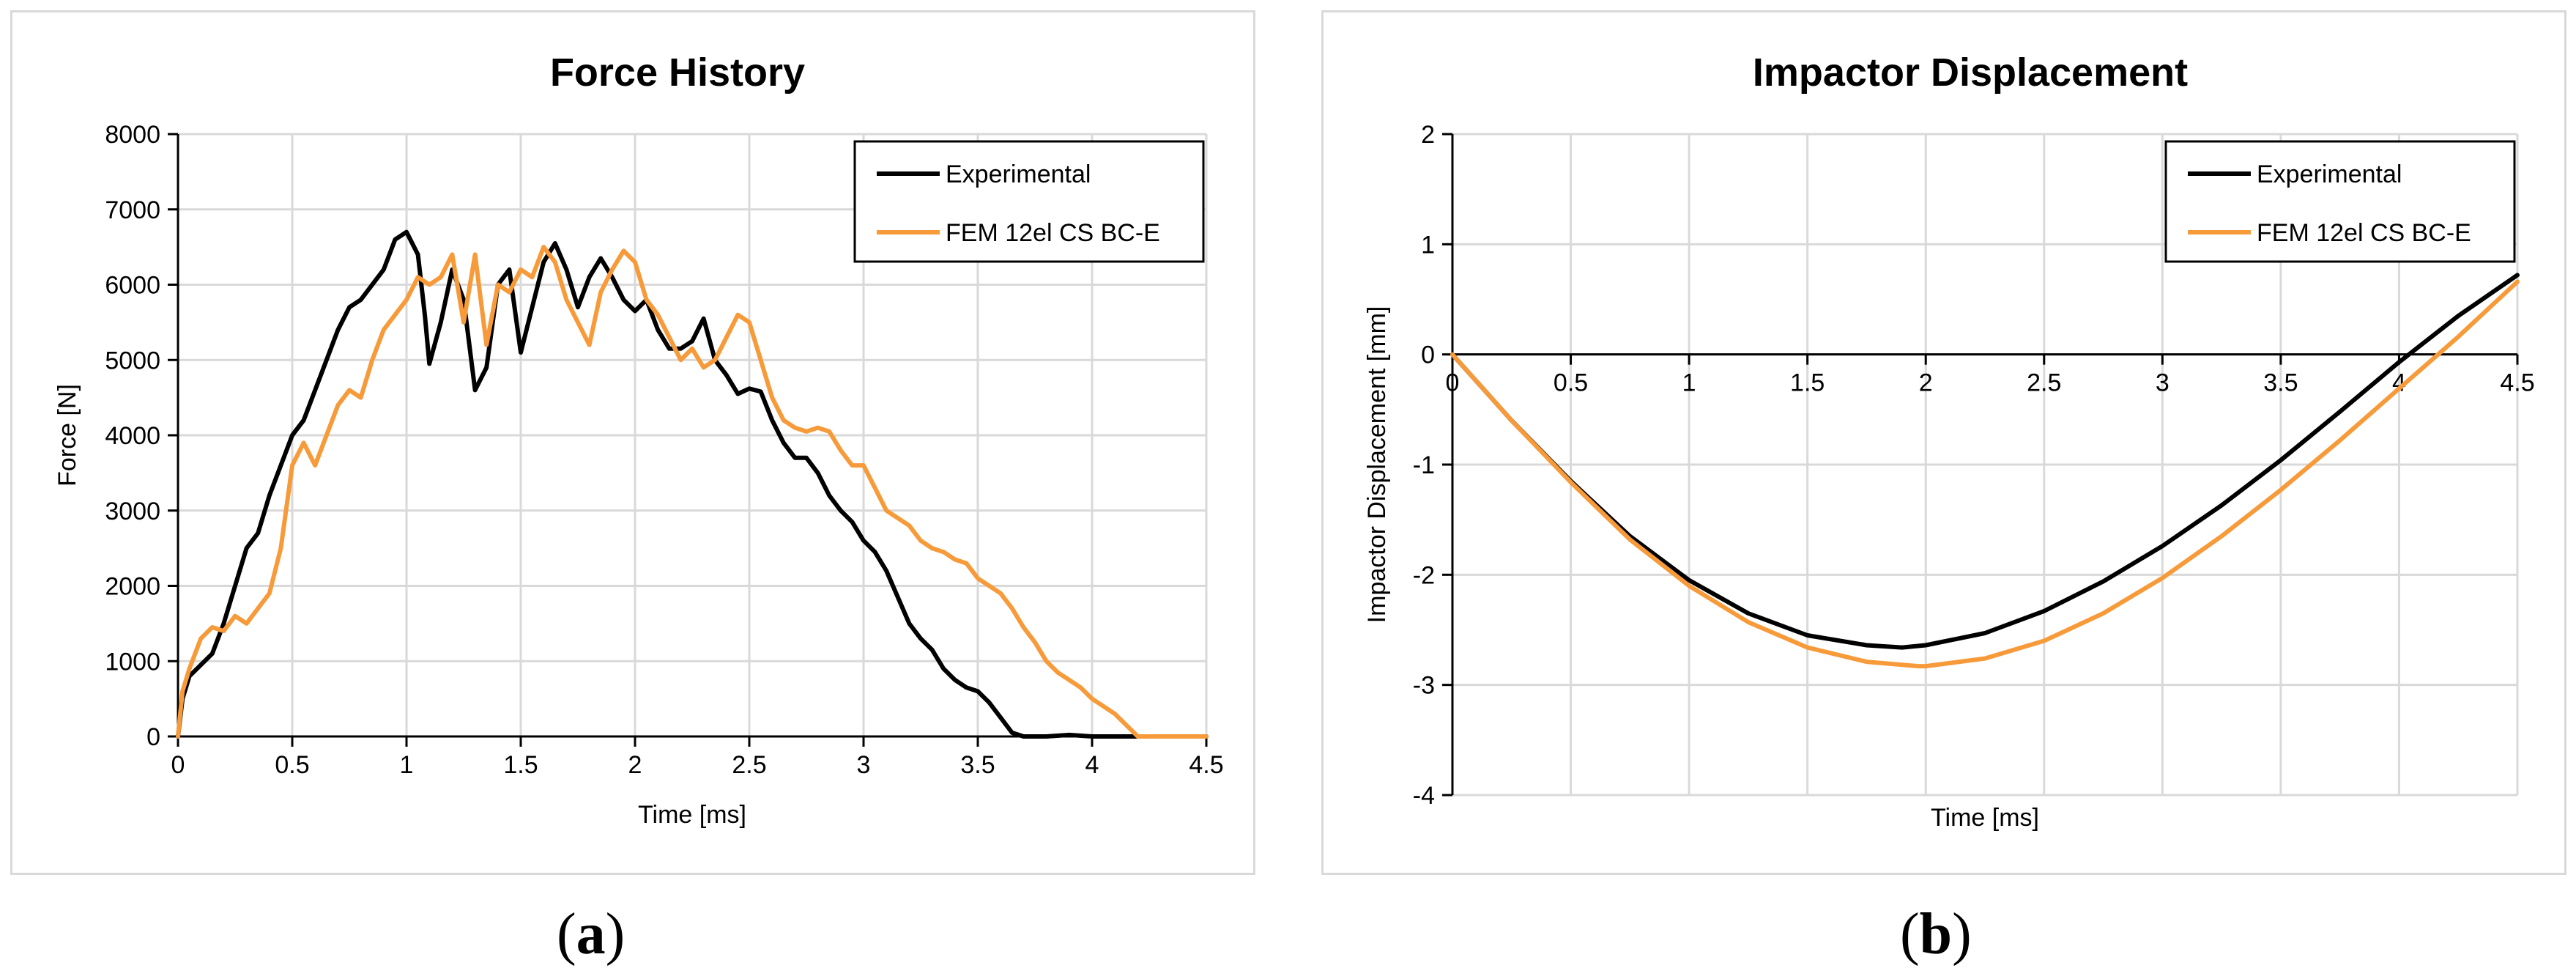 This screenshot has width=2576, height=979. I want to click on x-tick-label: 4, so click(1092, 765).